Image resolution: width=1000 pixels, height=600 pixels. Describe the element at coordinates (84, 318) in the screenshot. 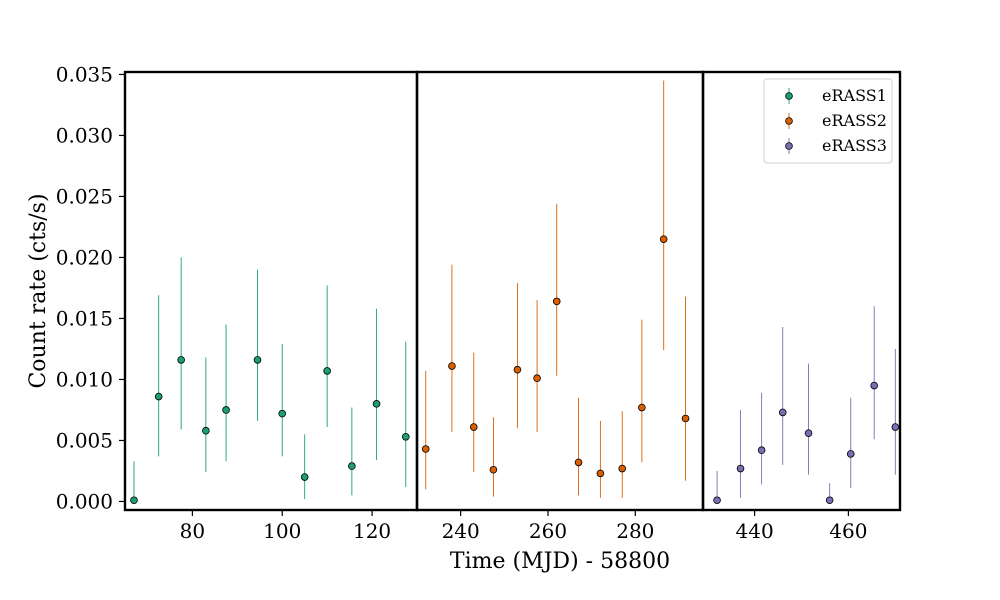

I see `y-tick-label: 0.015` at that location.